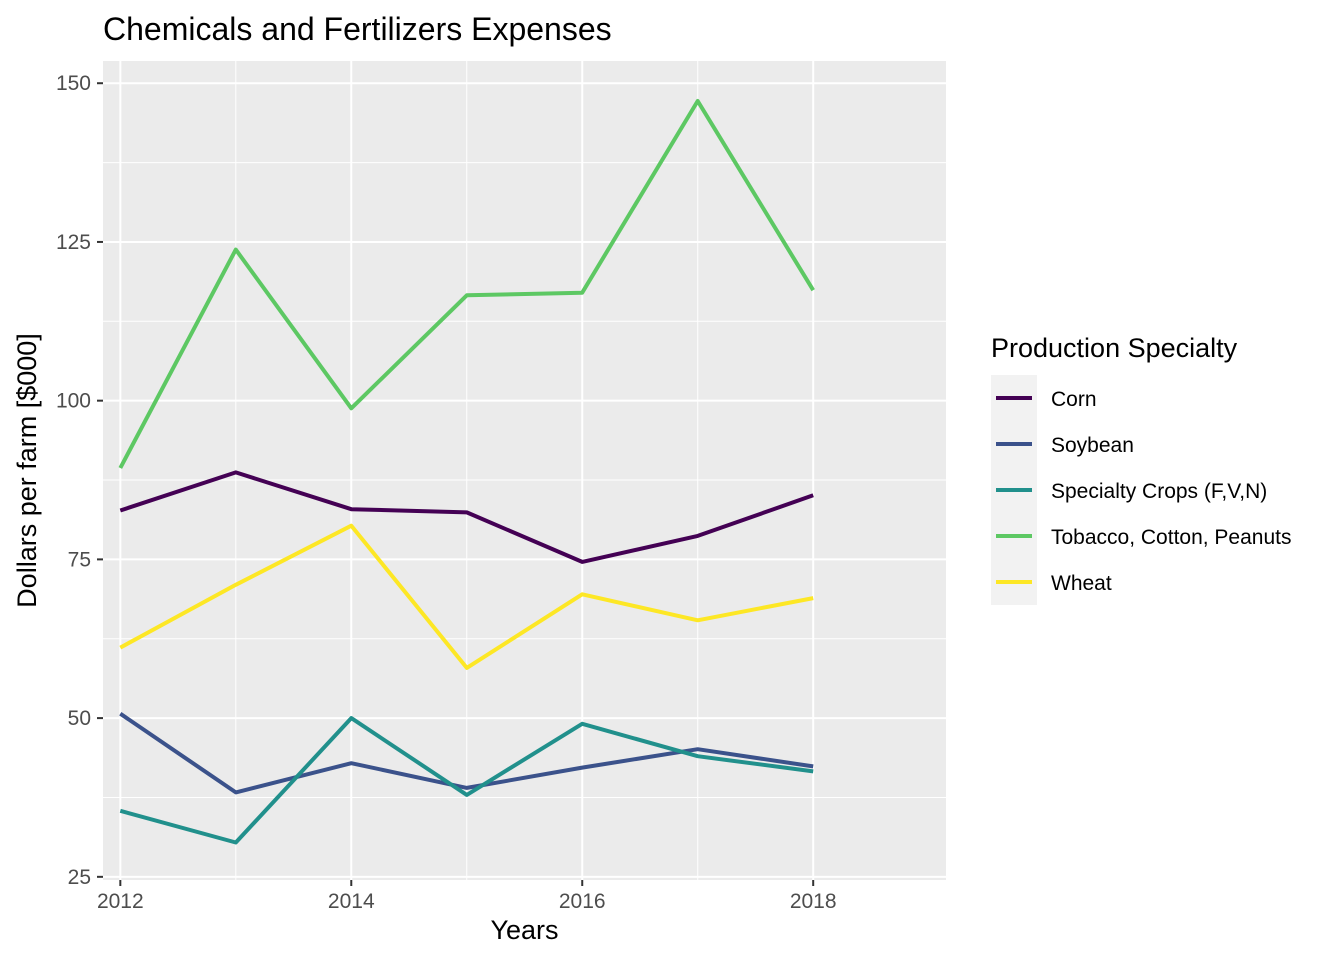  I want to click on x-axis: 2012 2014 2016 2018, so click(467, 896).